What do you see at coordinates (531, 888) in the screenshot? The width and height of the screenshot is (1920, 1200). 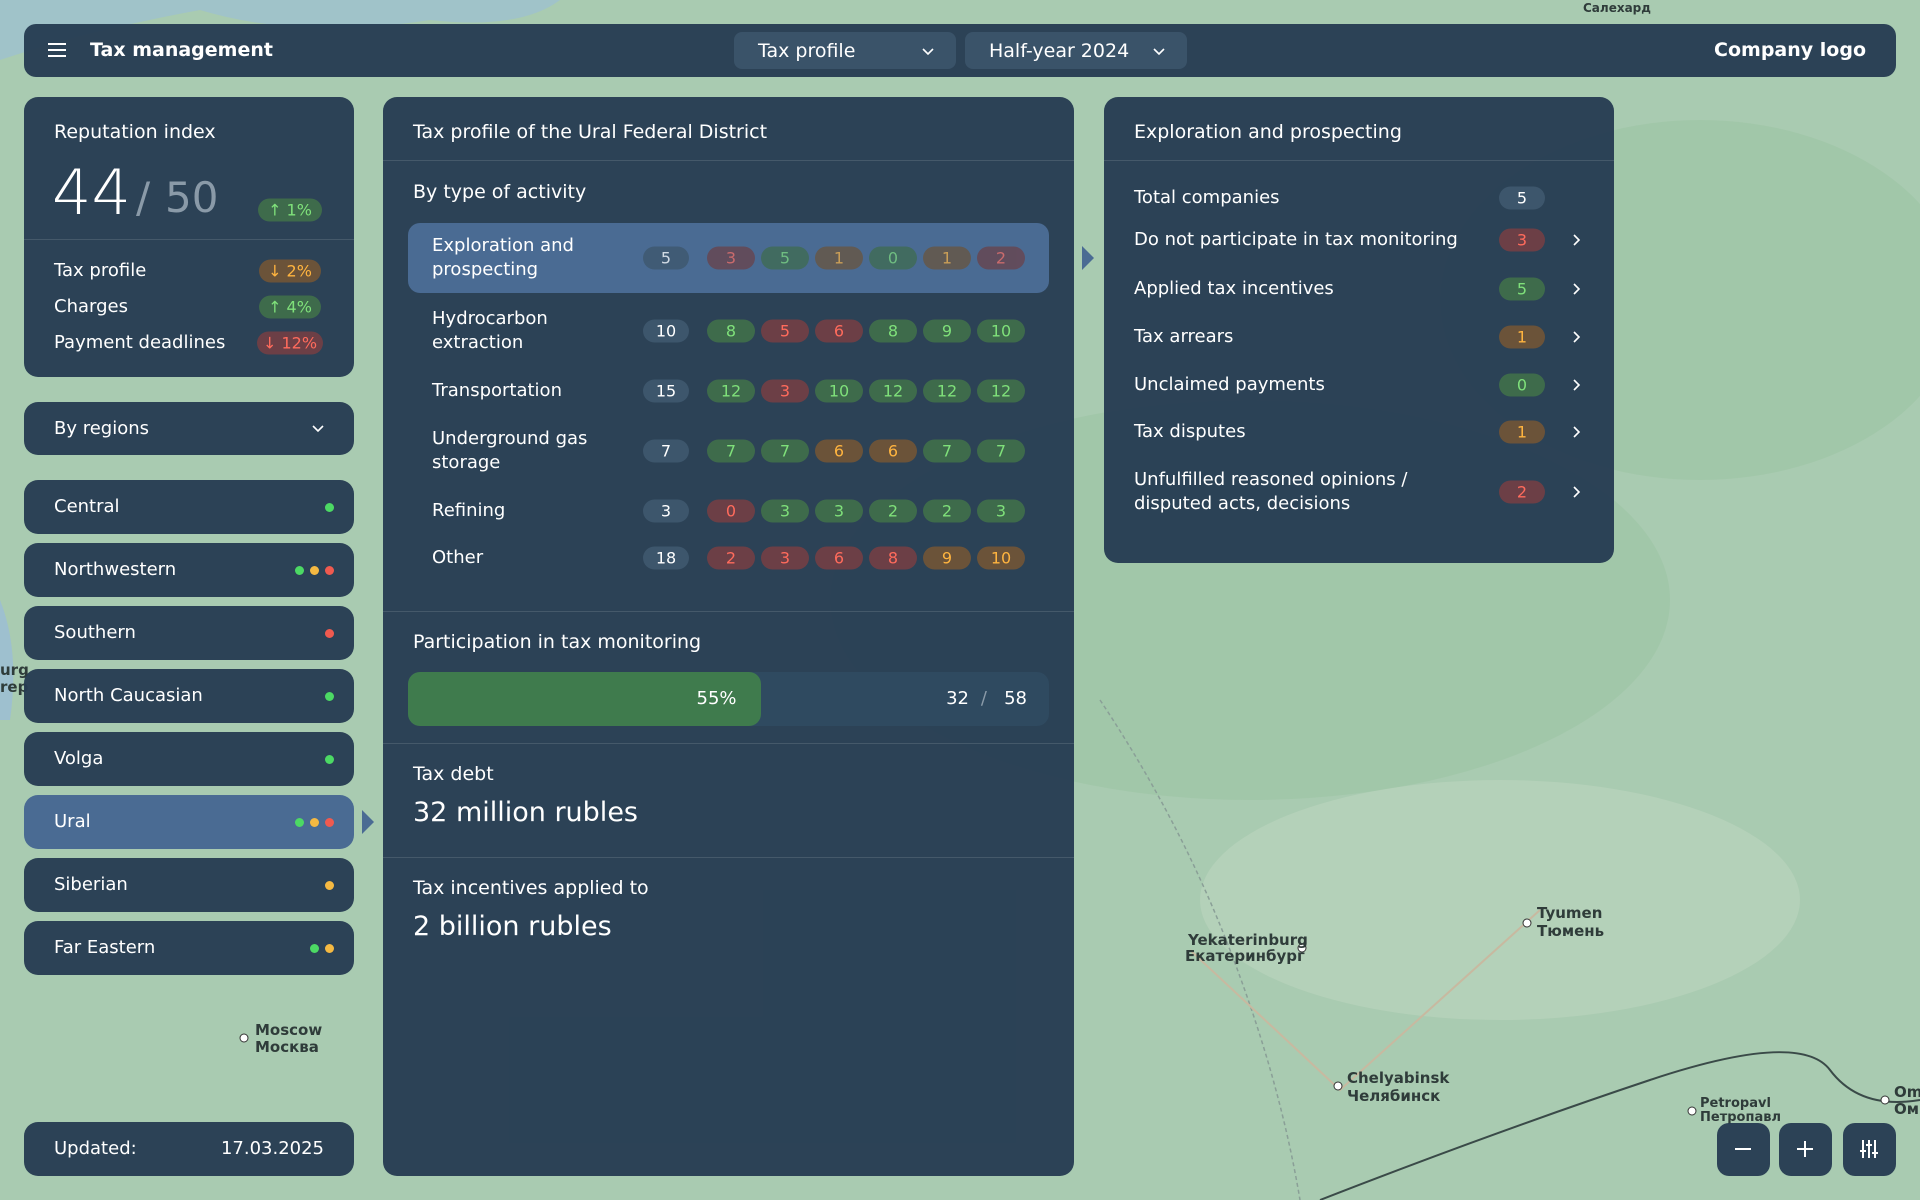 I see `section-title: Tax incentives applied to` at bounding box center [531, 888].